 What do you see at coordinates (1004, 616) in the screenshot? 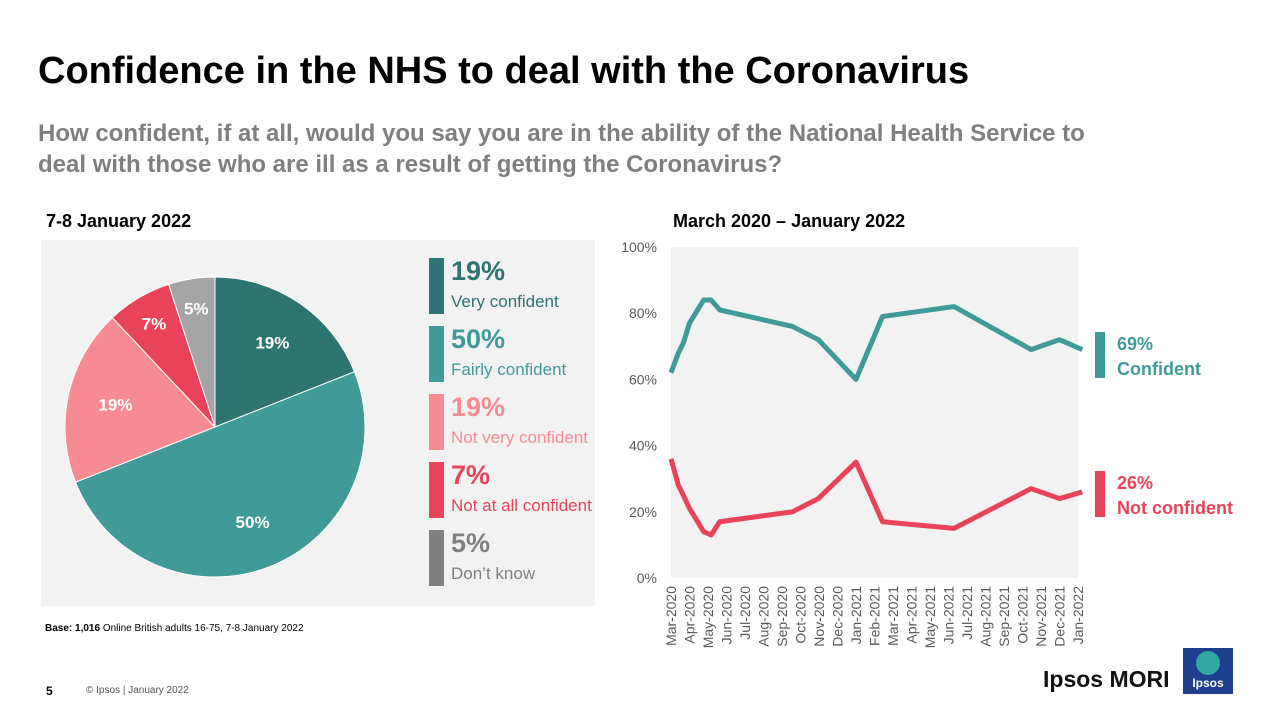
I see `x-tick-label: Sep-2021` at bounding box center [1004, 616].